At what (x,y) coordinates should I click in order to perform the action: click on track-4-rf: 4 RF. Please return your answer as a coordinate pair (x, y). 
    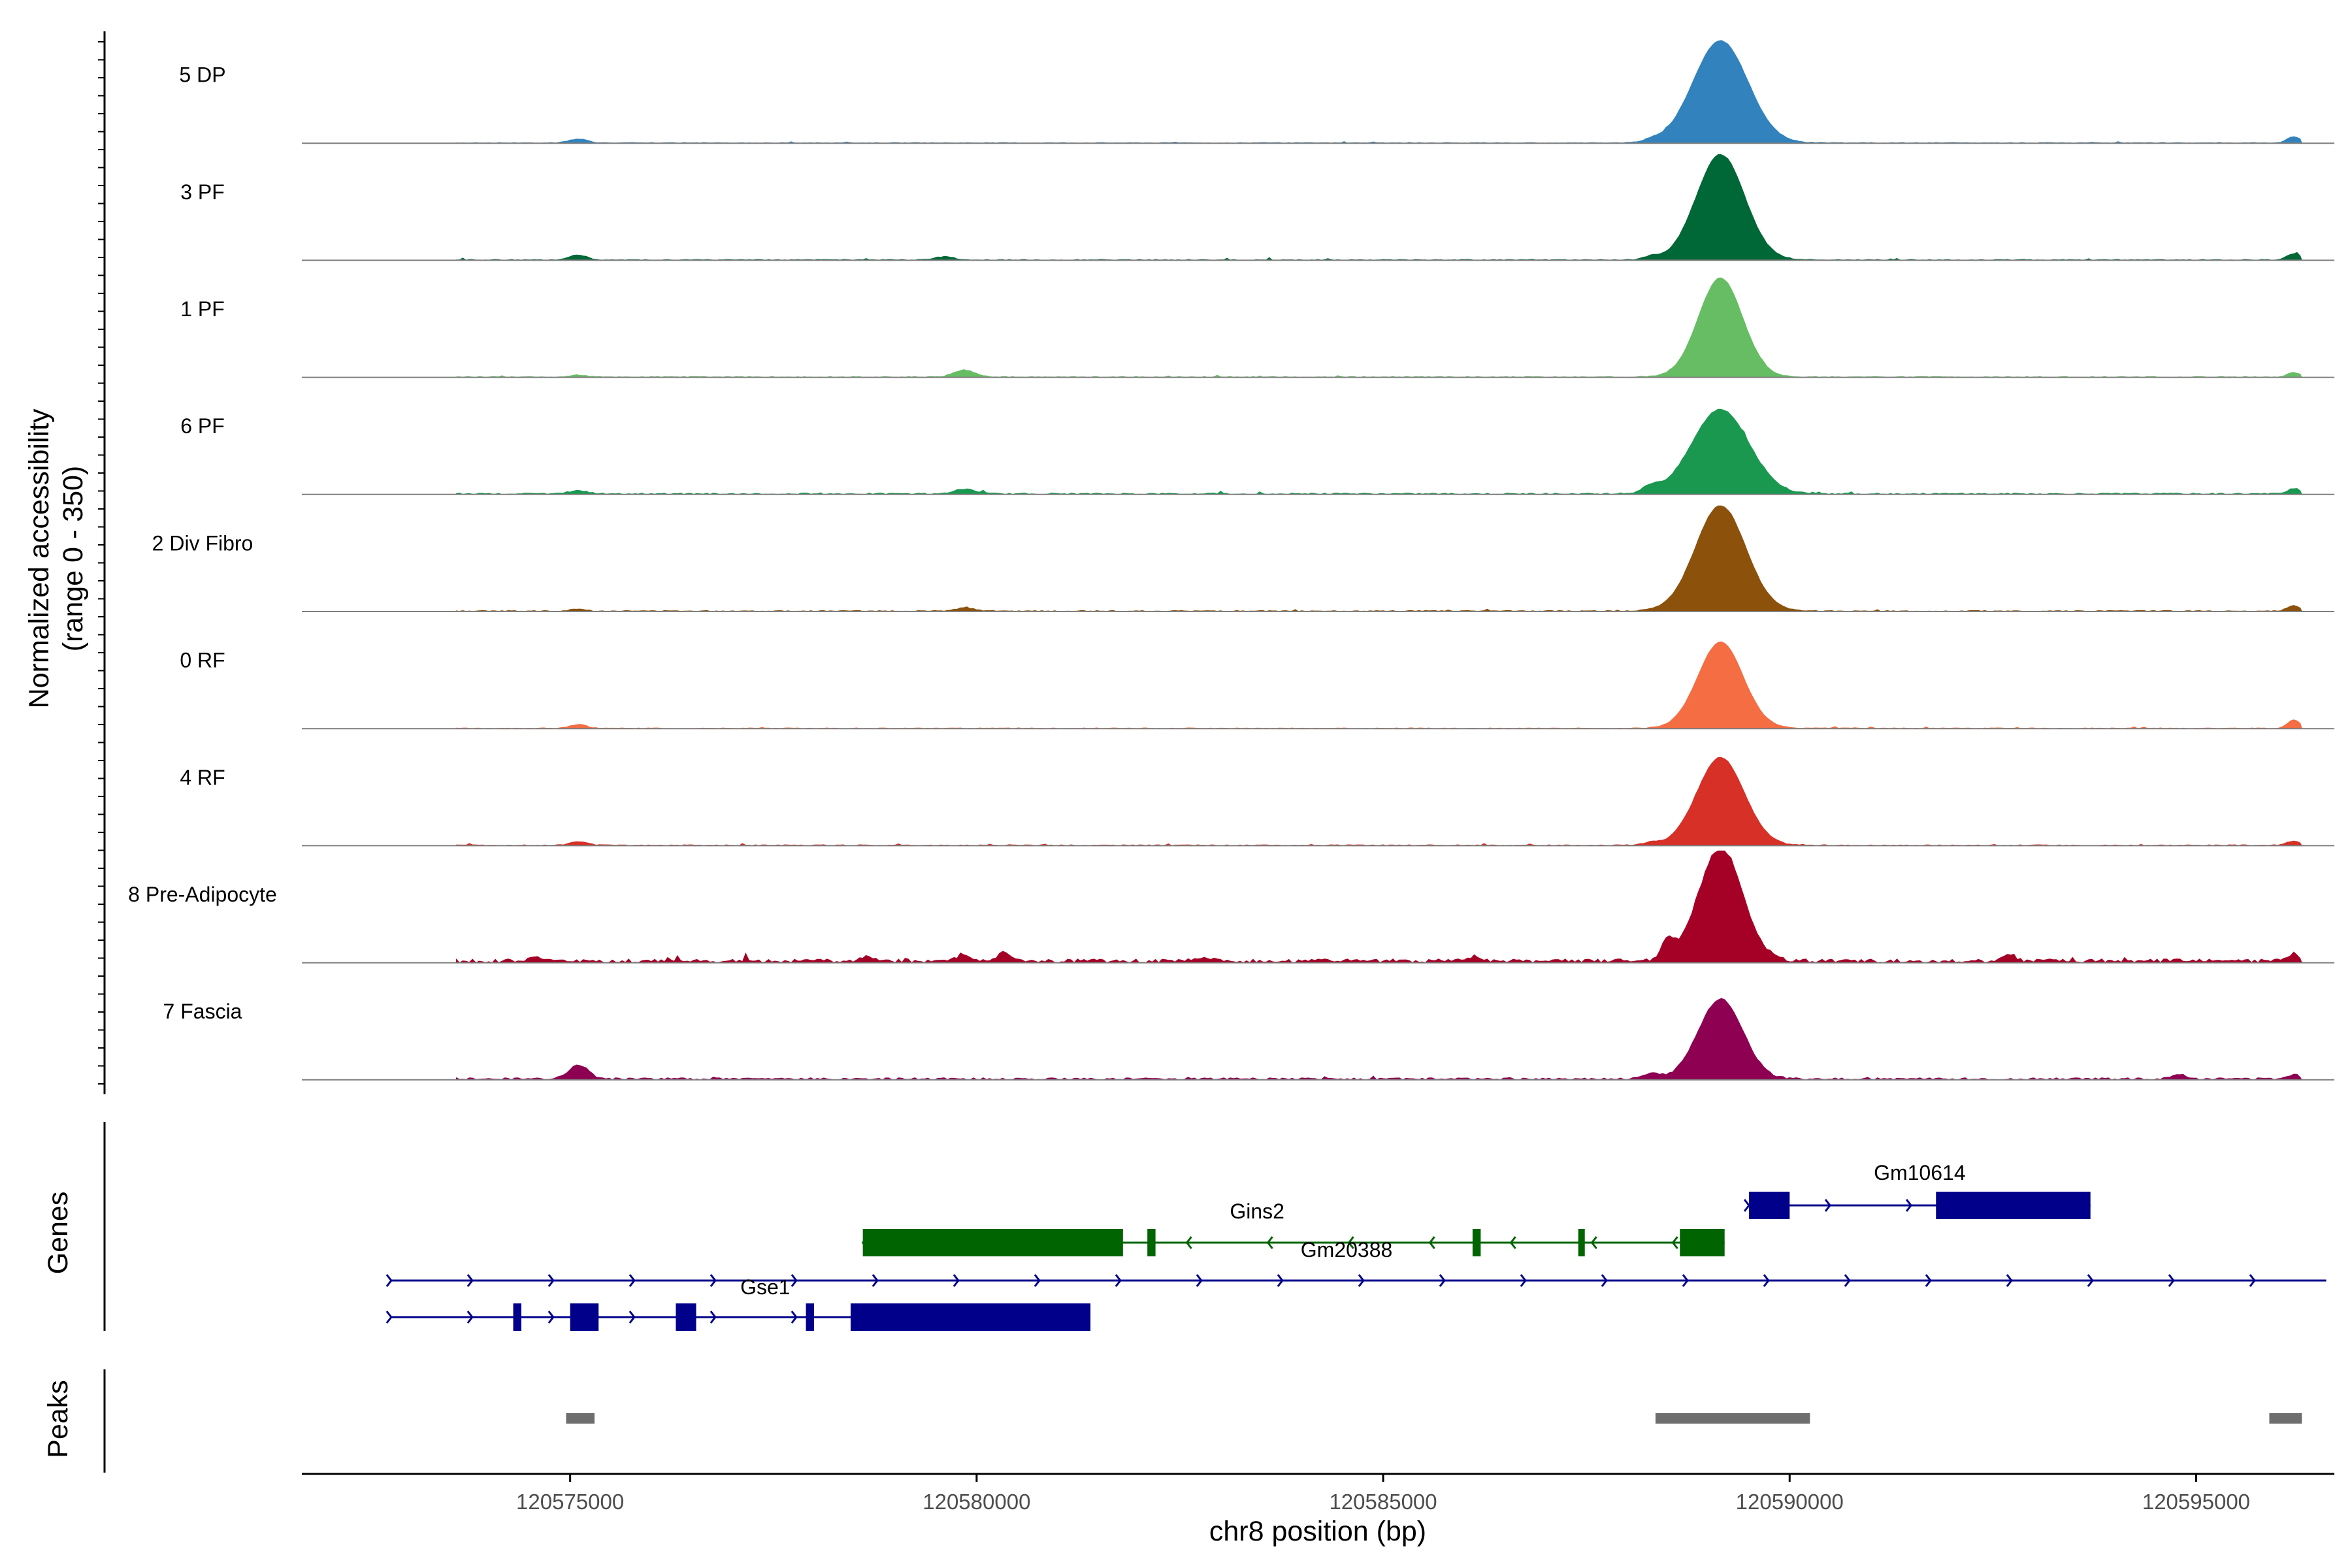
    Looking at the image, I should click on (1257, 802).